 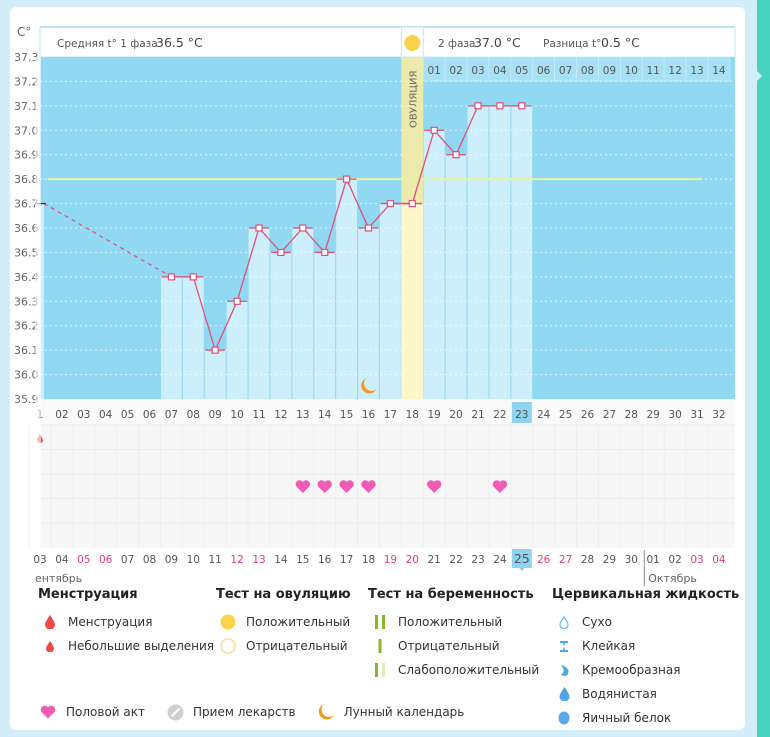 What do you see at coordinates (718, 415) in the screenshot?
I see `cycle-day-label: 32` at bounding box center [718, 415].